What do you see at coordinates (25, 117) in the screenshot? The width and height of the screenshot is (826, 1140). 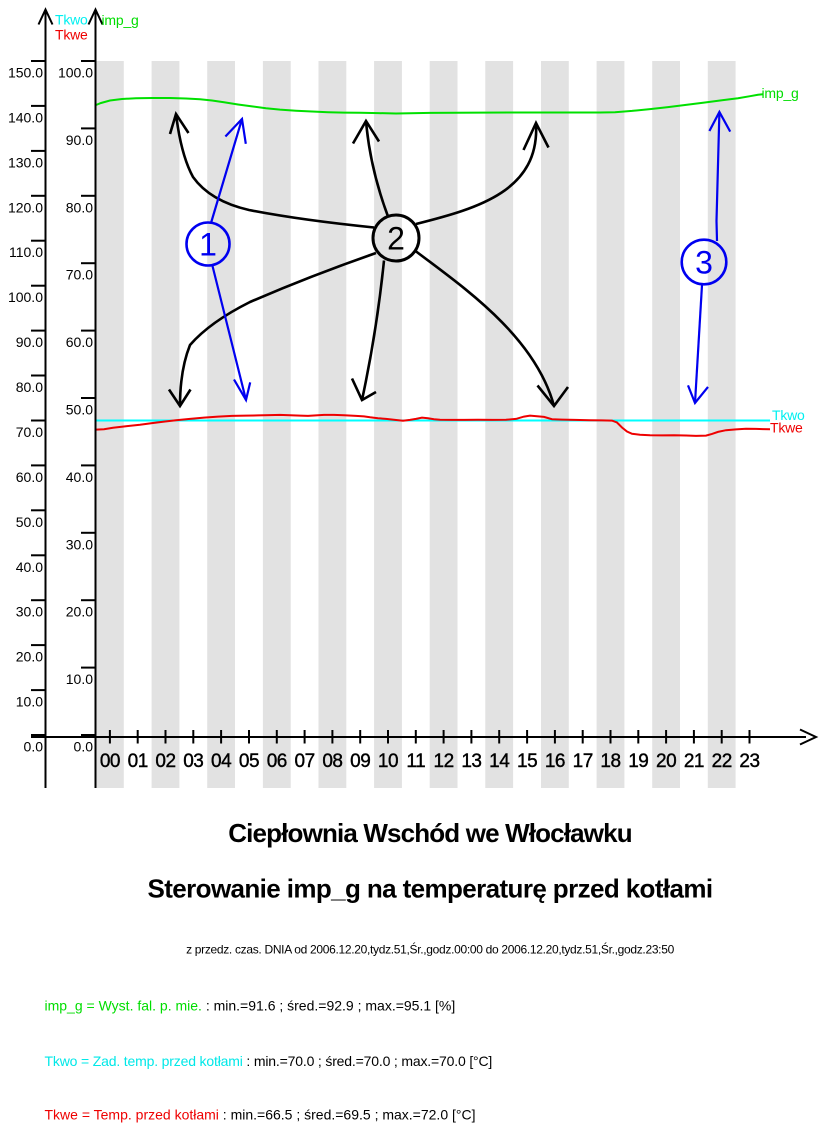 I see `svg-text: 140.0` at bounding box center [25, 117].